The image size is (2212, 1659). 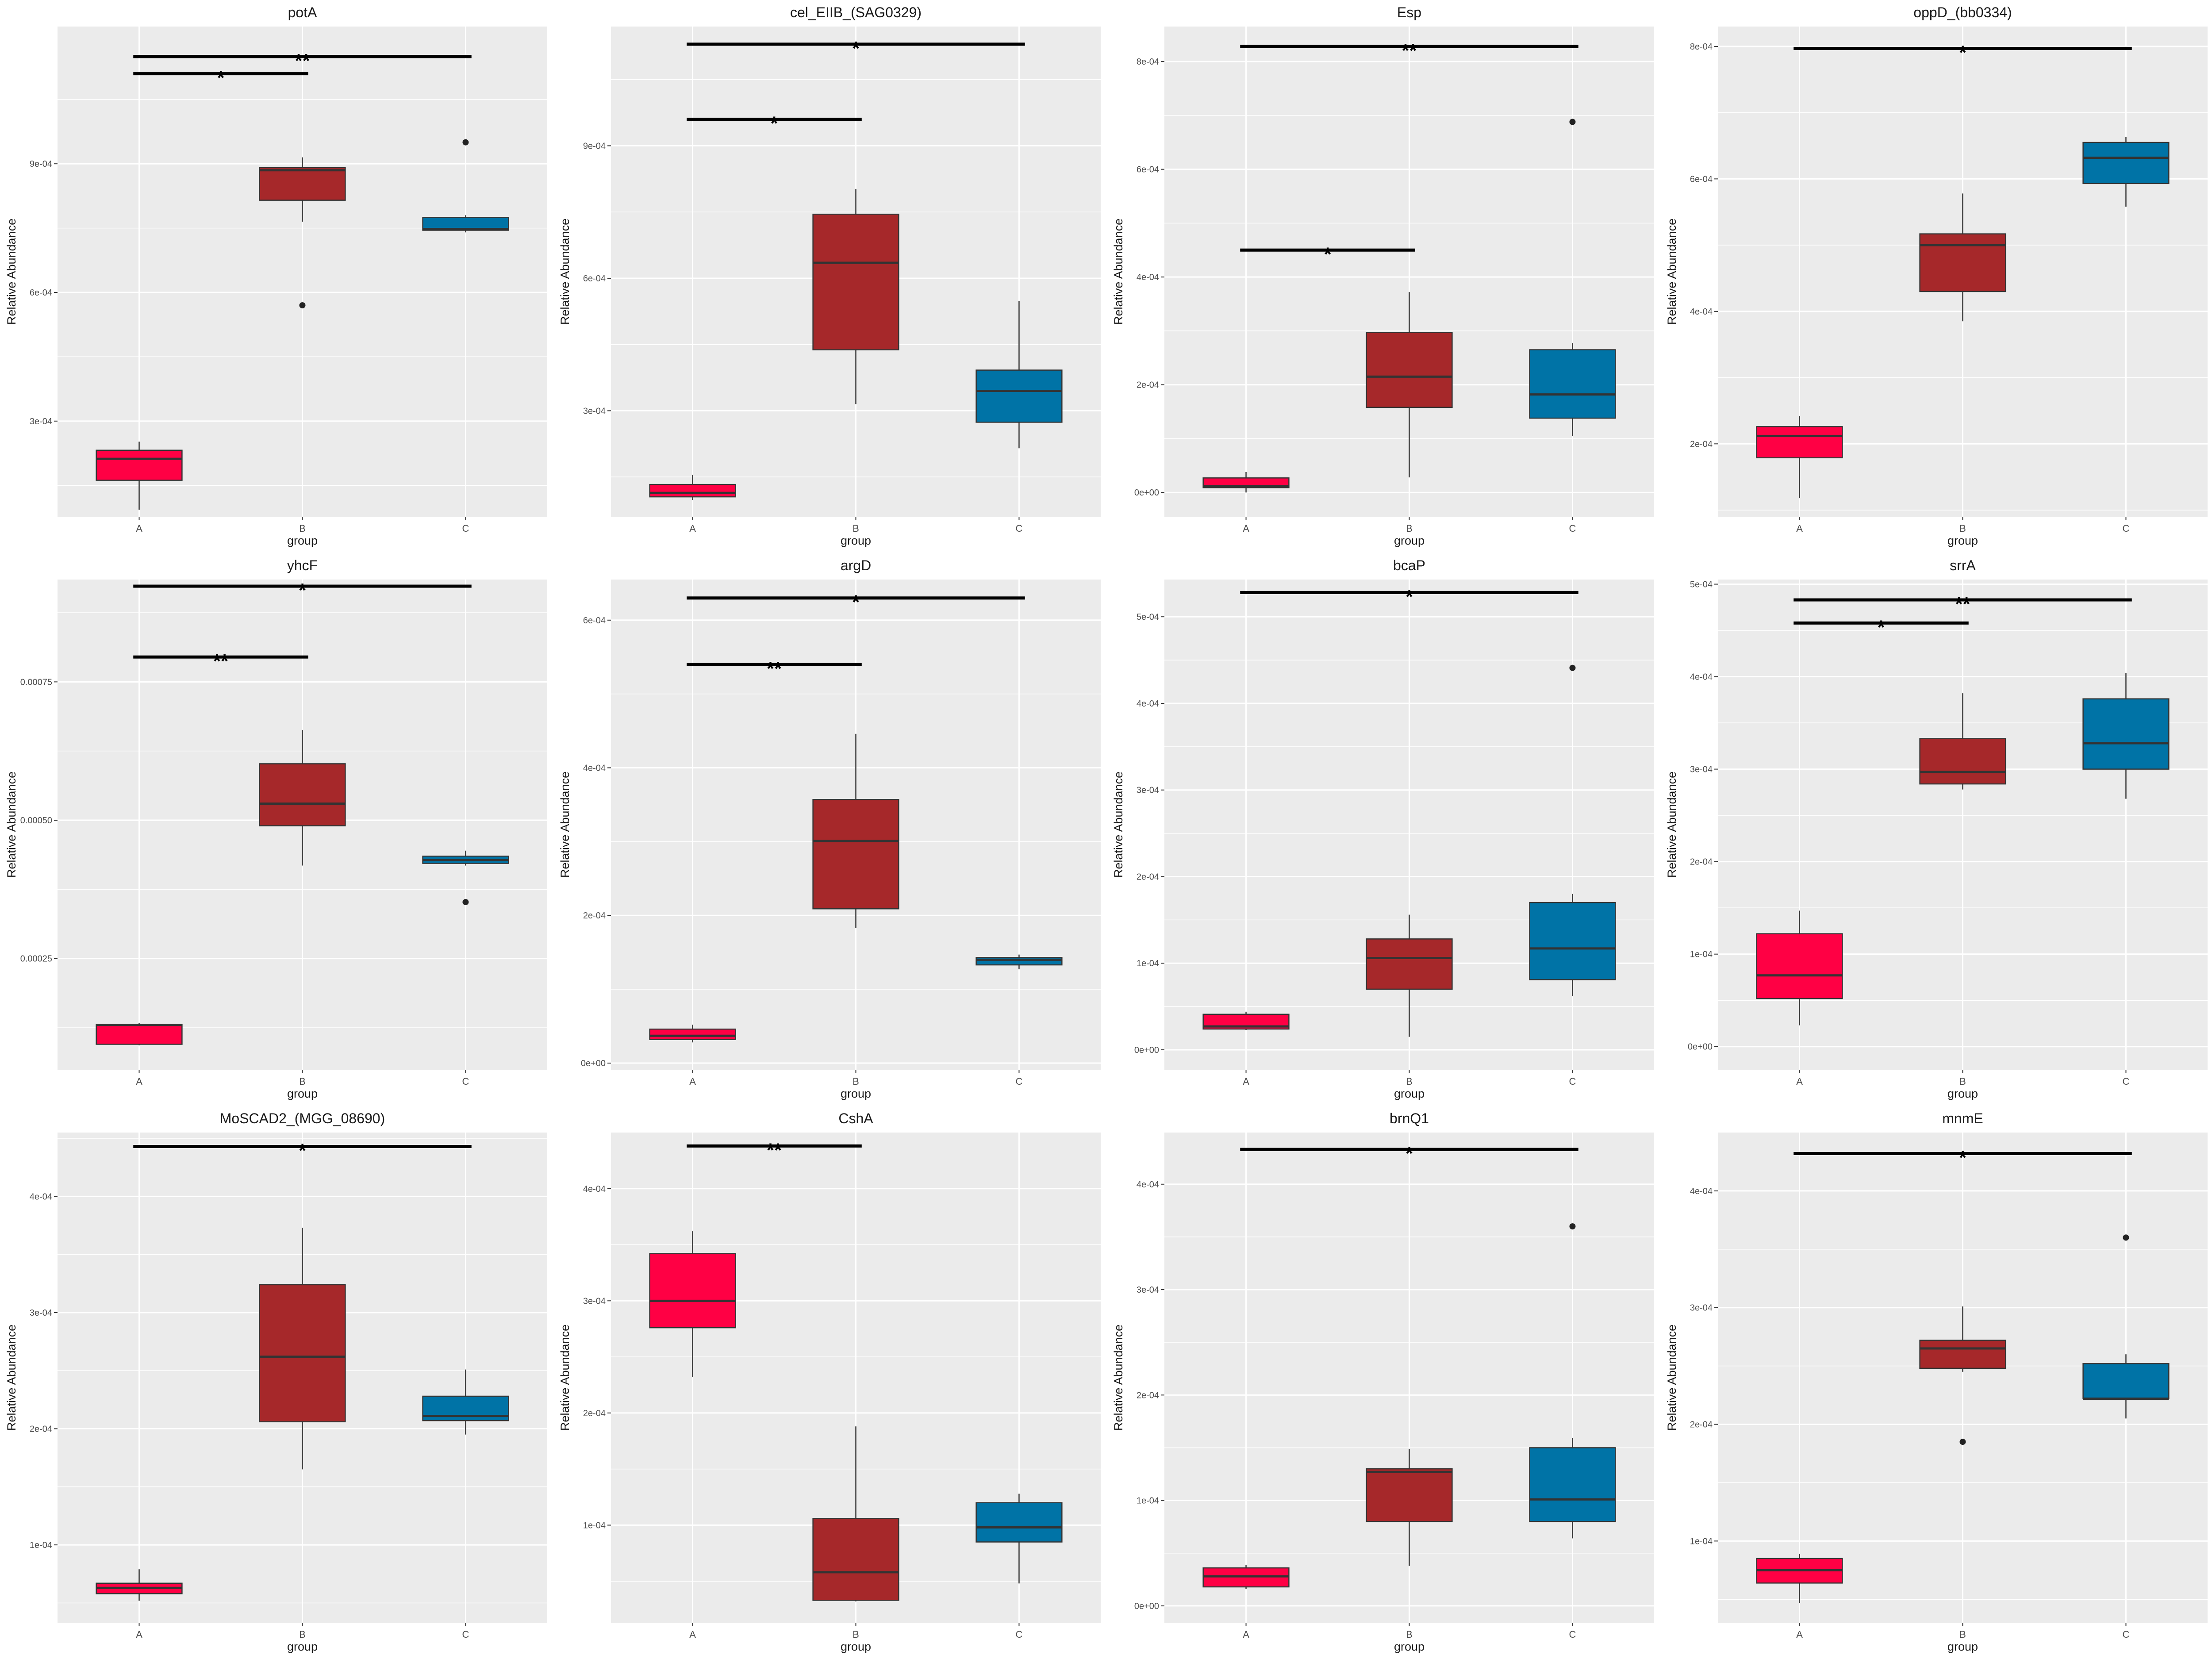 What do you see at coordinates (775, 669) in the screenshot?
I see `significance-label: **` at bounding box center [775, 669].